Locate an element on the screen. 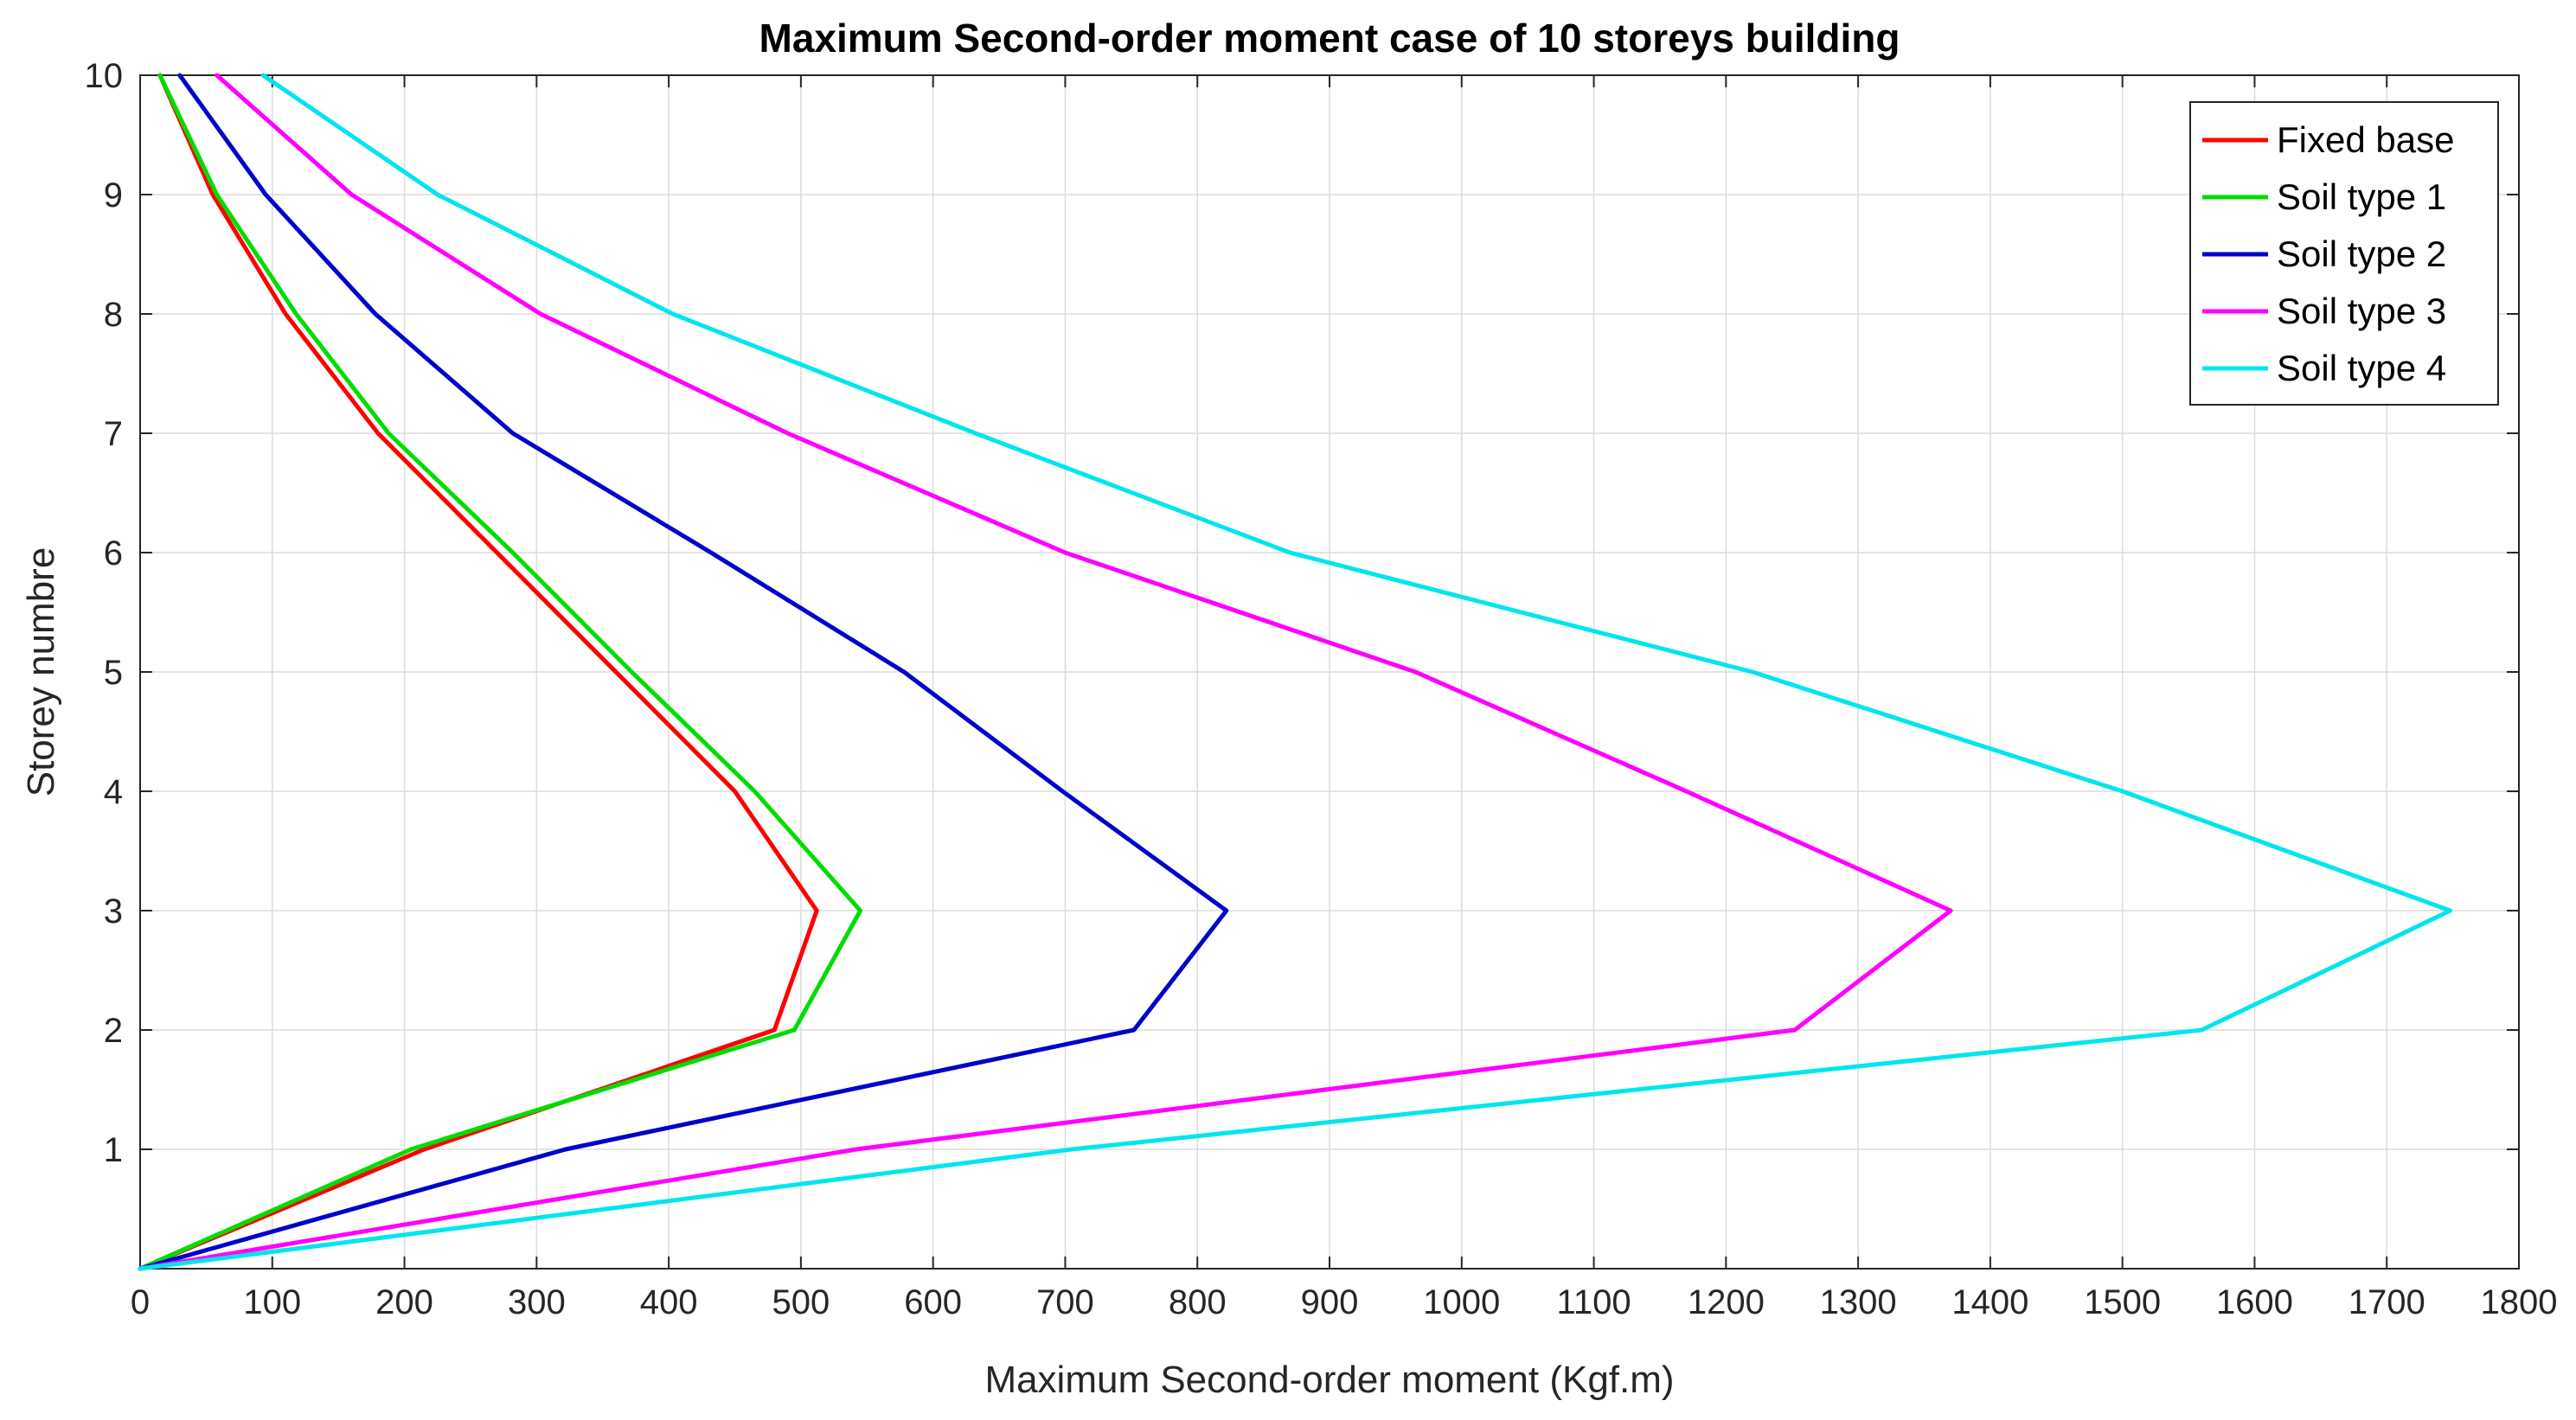  legend-label-1: Fixed base is located at coordinates (2365, 139).